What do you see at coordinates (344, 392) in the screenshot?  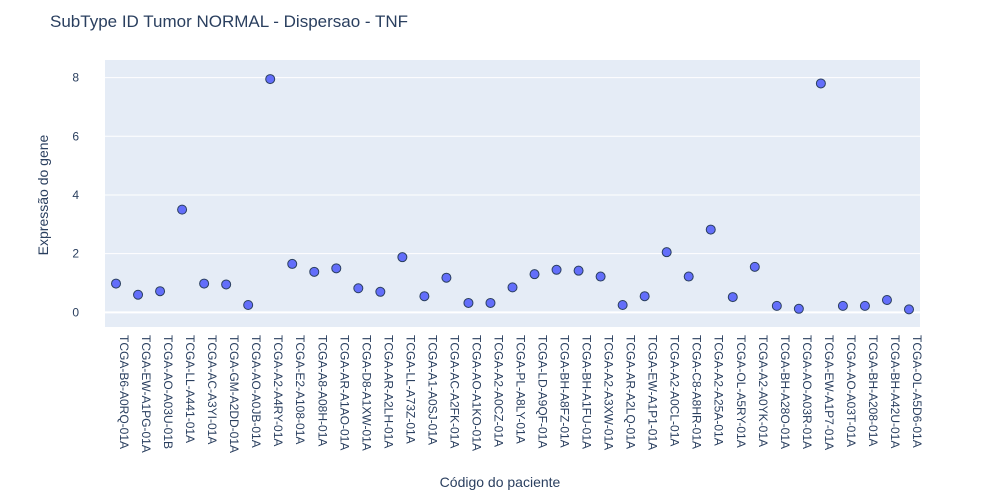 I see `x-tick-label: TCGA-AR-A1AO-01A` at bounding box center [344, 392].